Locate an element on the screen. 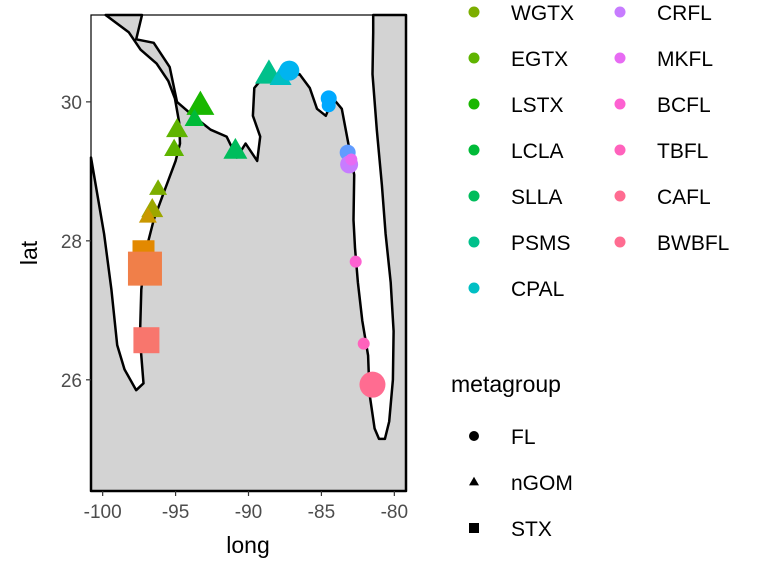 The width and height of the screenshot is (768, 576). legend-shape-label: nGOM is located at coordinates (542, 483).